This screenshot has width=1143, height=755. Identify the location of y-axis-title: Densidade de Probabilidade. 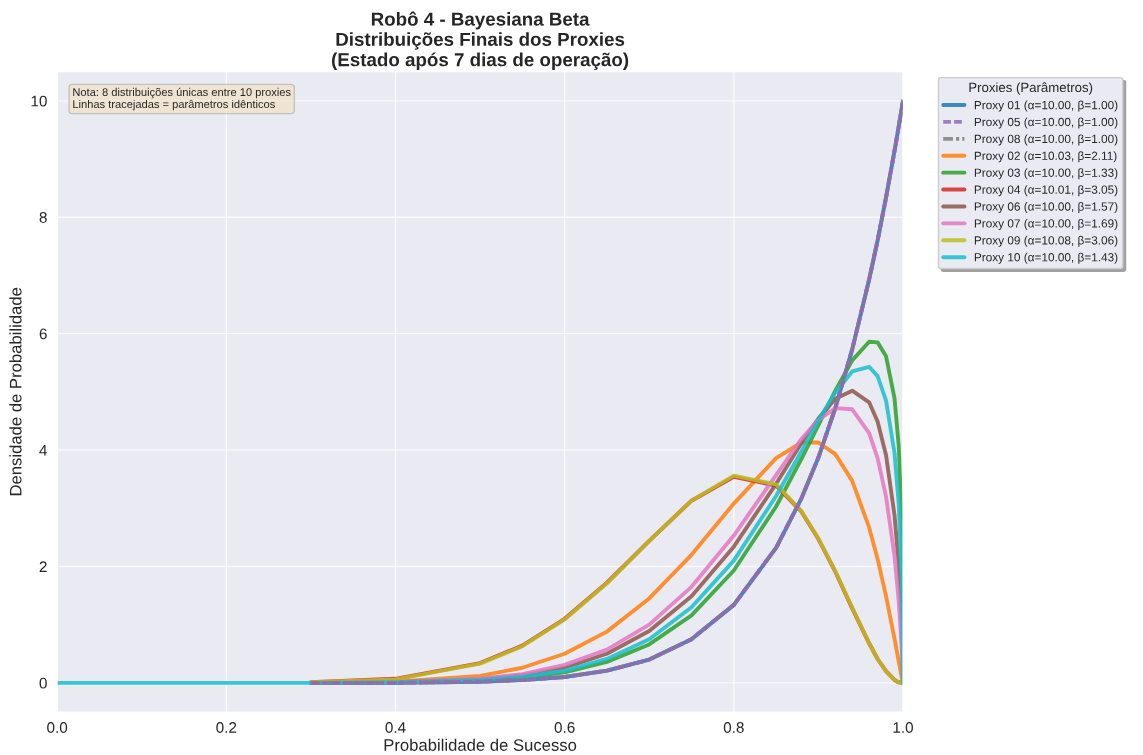
(15, 391).